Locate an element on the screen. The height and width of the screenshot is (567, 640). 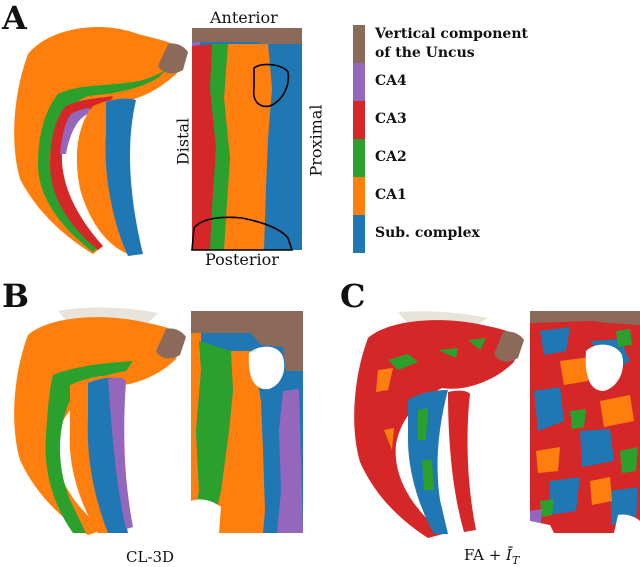
legend-label-subcomplex: Sub. complex is located at coordinates (427, 233).